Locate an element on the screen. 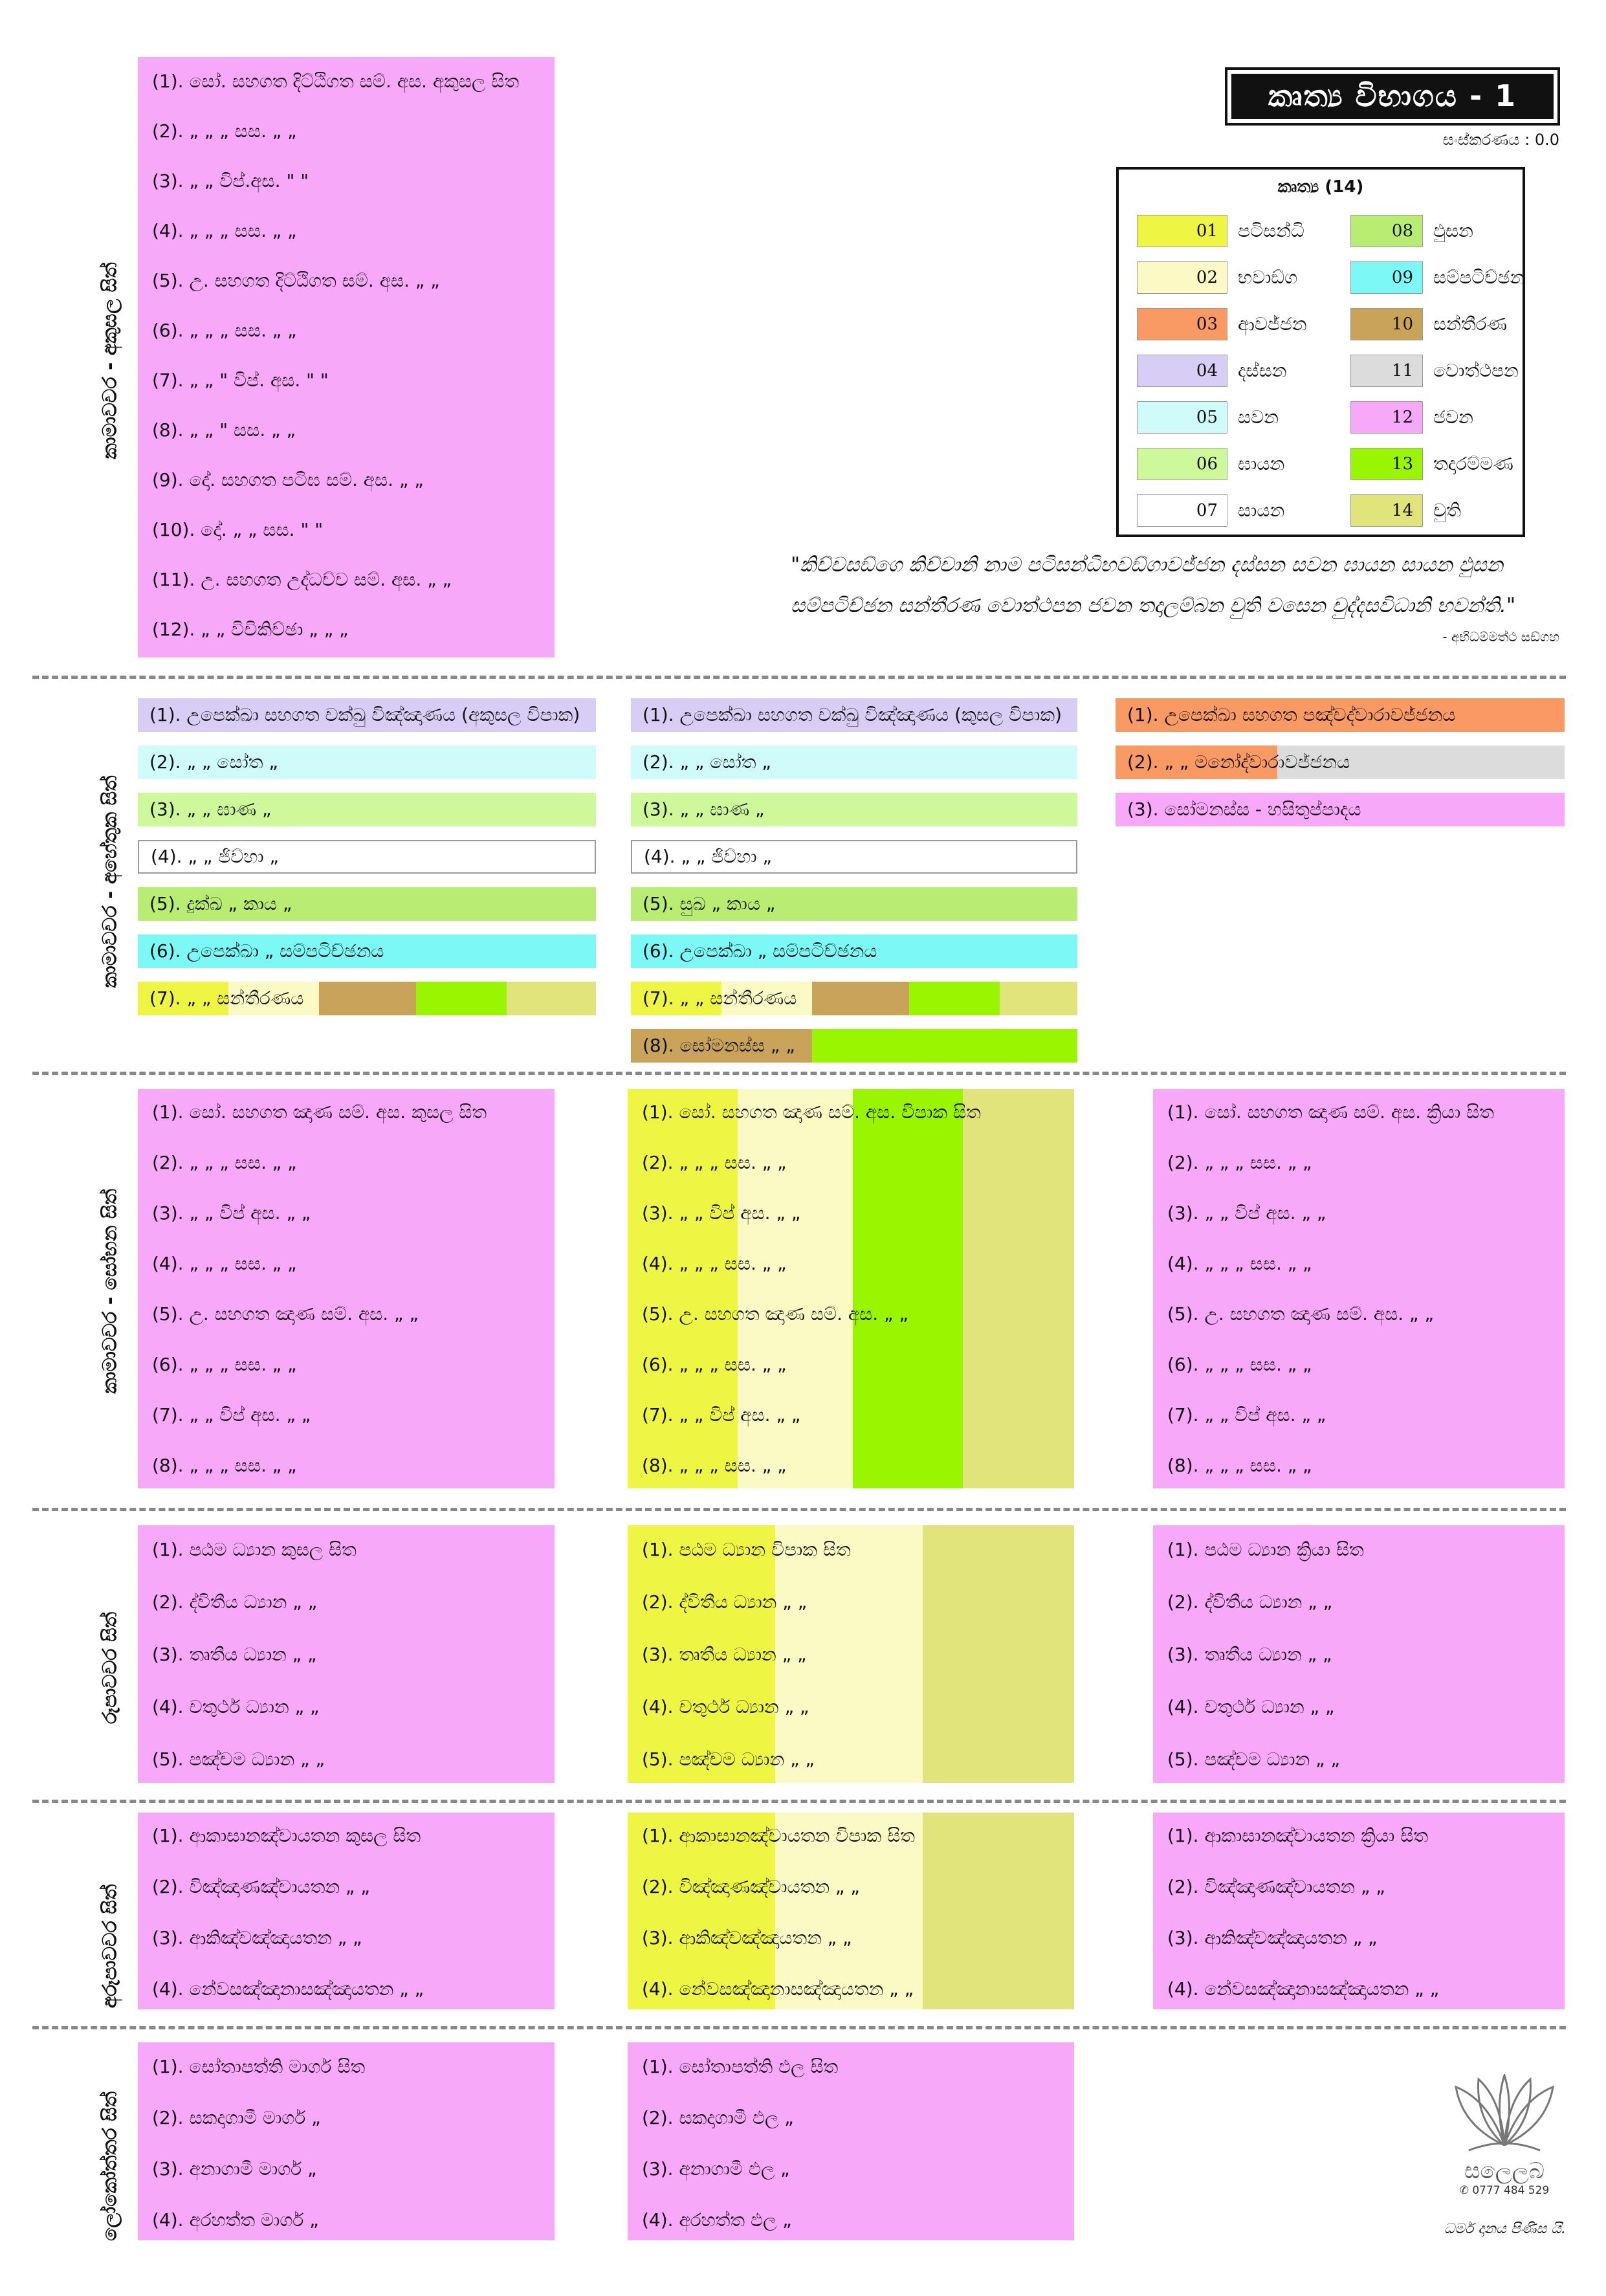 The height and width of the screenshot is (2296, 1606). legend-label: දස්සන is located at coordinates (1262, 370).